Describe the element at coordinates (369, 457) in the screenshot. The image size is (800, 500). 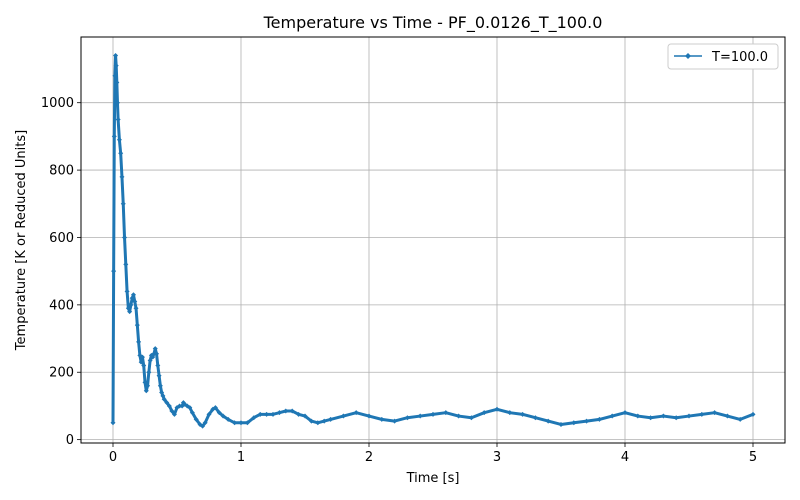
I see `x-tick-label: 2` at that location.